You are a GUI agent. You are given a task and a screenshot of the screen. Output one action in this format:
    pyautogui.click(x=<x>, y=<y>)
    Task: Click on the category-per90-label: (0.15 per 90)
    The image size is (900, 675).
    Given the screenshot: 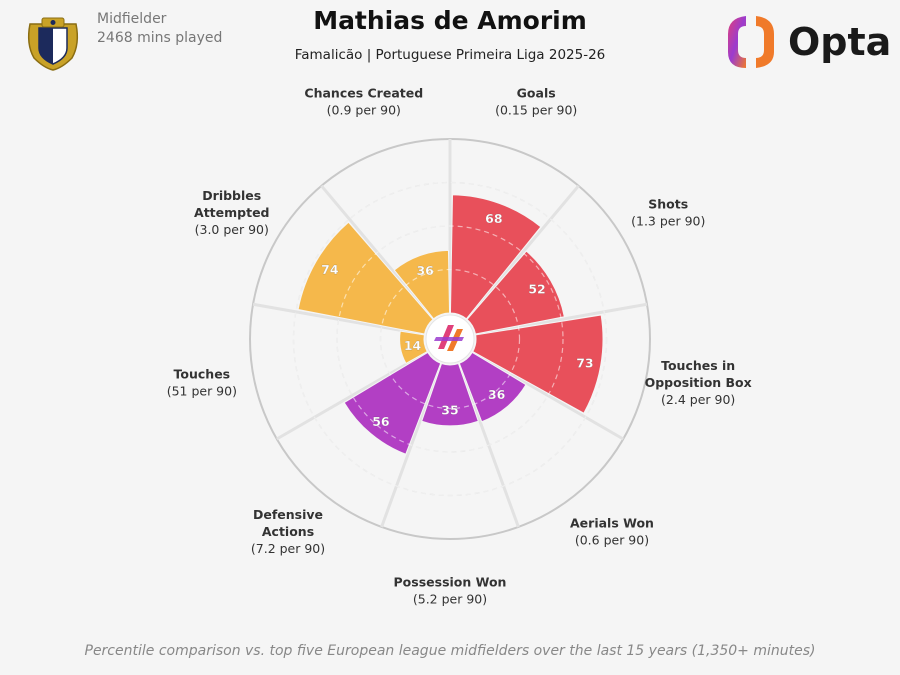 What is the action you would take?
    pyautogui.click(x=536, y=110)
    